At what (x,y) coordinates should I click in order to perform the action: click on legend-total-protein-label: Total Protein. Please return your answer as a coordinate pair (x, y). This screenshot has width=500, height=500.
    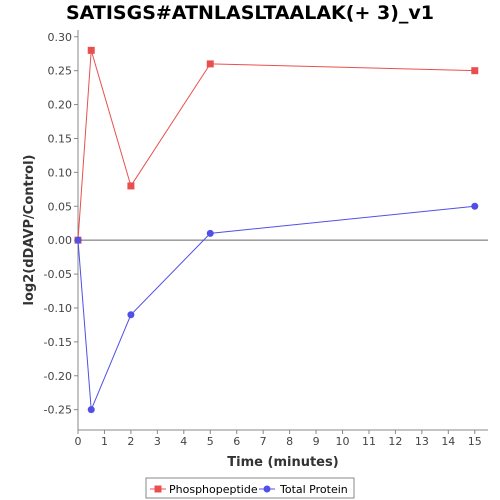
    Looking at the image, I should click on (313, 489).